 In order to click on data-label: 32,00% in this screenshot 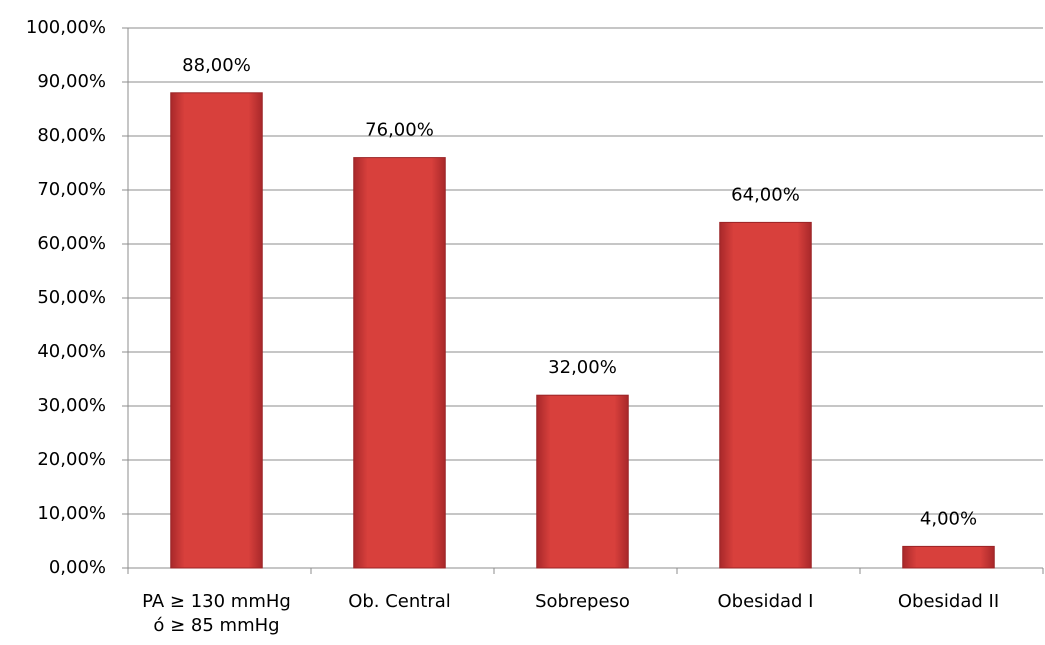, I will do `click(582, 367)`.